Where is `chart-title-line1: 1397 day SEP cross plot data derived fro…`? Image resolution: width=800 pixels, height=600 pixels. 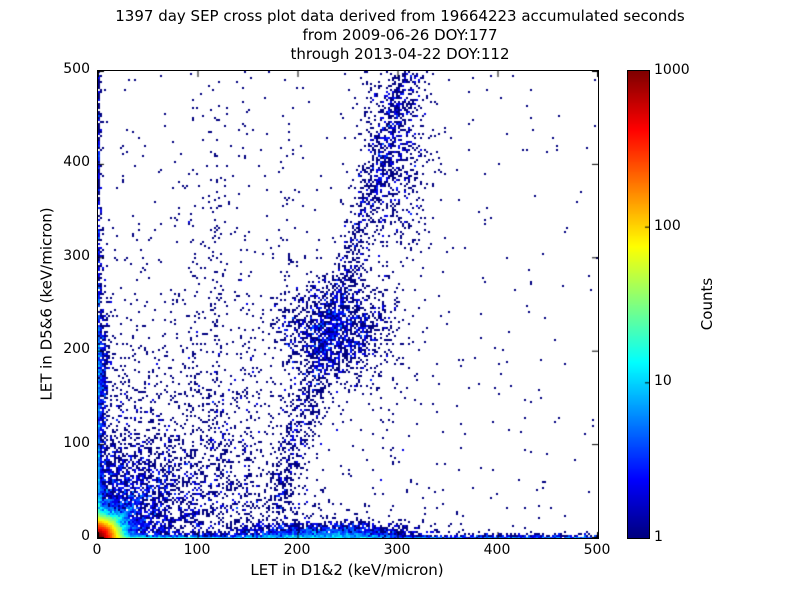
chart-title-line1: 1397 day SEP cross plot data derived fro… is located at coordinates (400, 16).